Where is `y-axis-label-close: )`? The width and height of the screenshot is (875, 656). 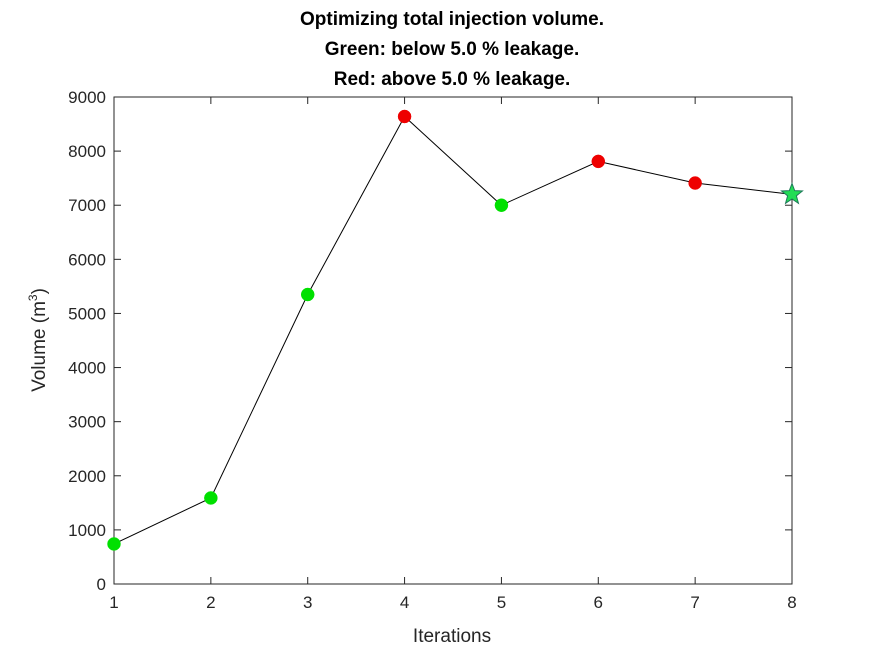 y-axis-label-close: ) is located at coordinates (39, 291).